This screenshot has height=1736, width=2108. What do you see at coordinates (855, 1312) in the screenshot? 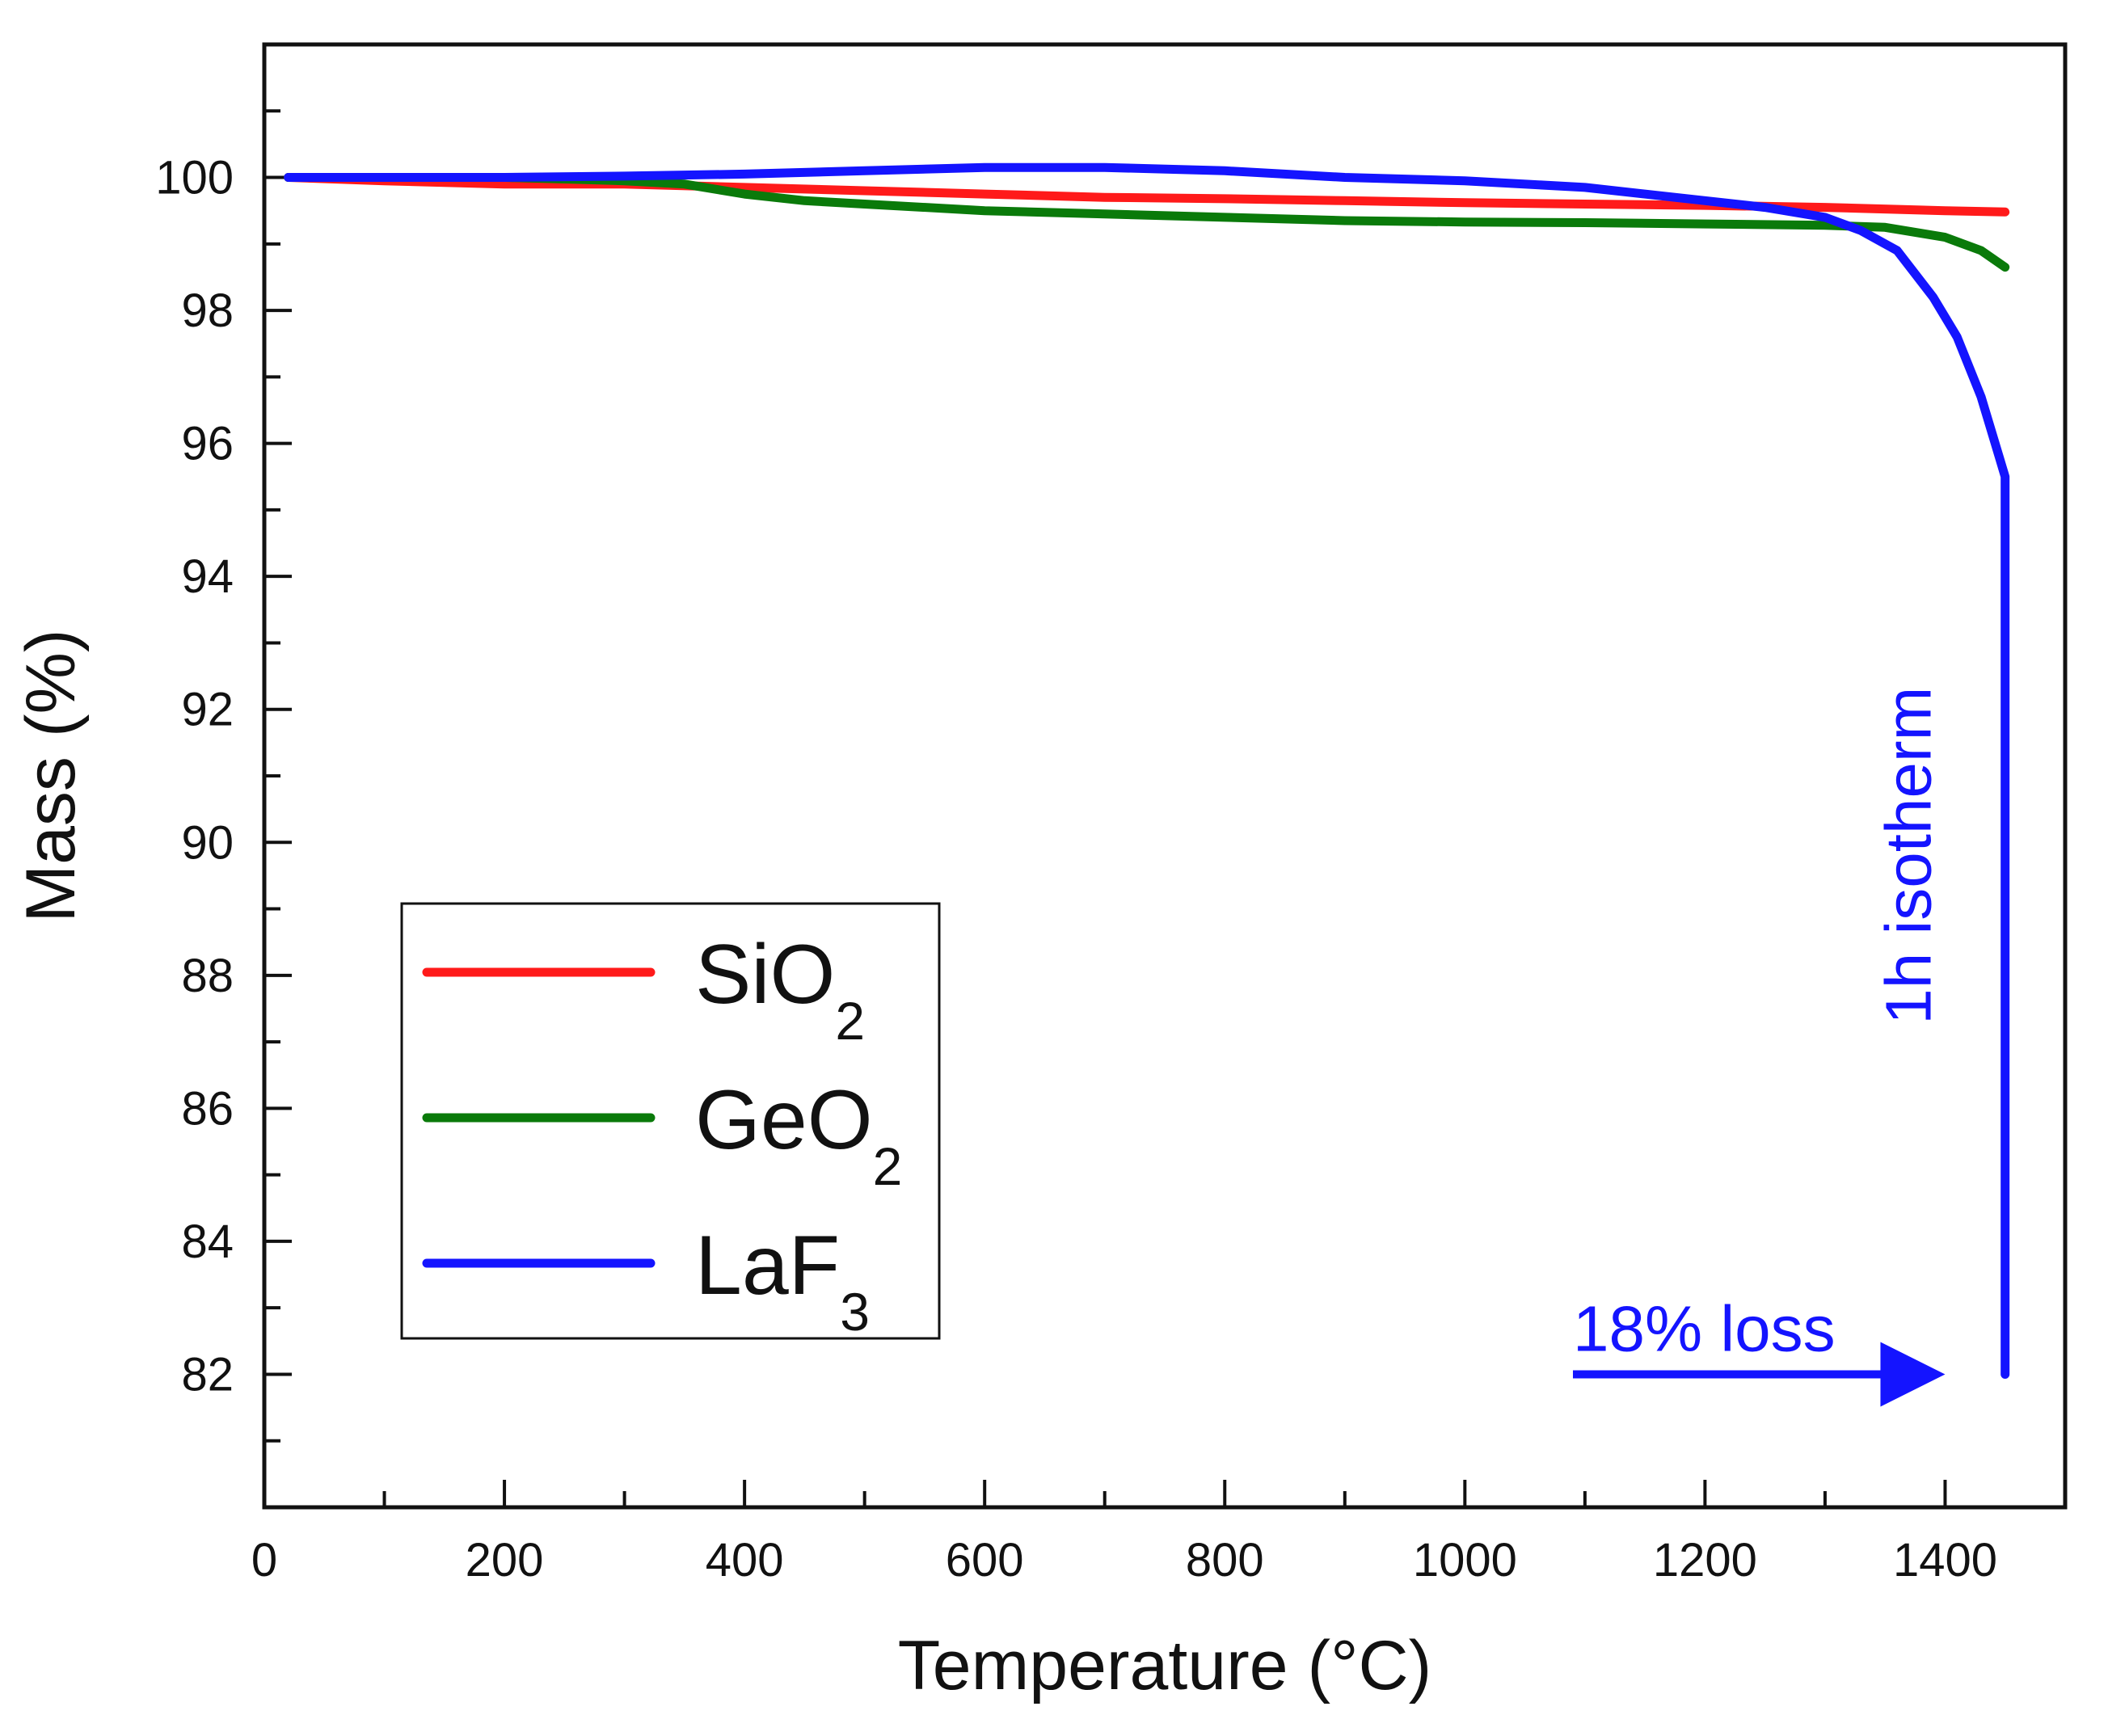
I see `legend-label-subscript-3: 3` at bounding box center [855, 1312].